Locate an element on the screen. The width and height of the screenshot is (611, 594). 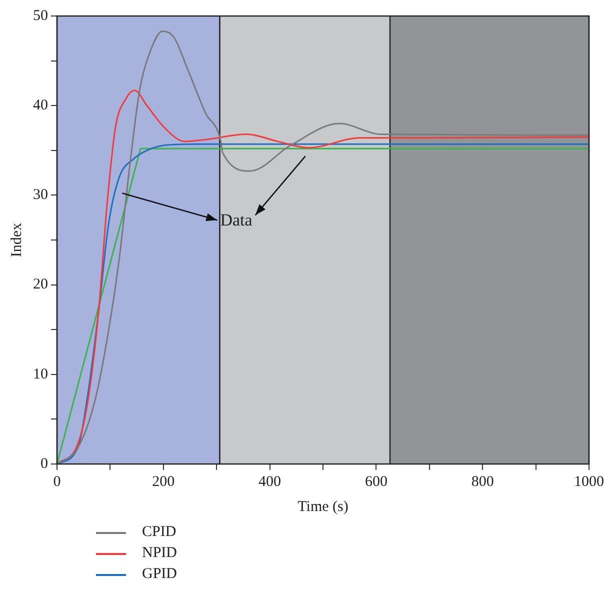
x-tick-label: 1000 is located at coordinates (589, 482).